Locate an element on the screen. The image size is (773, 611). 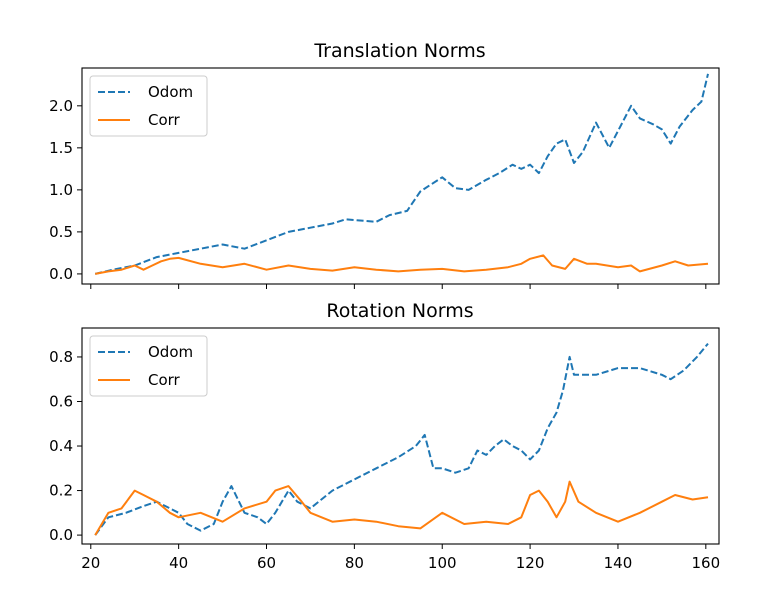
panel-title: Rotation Norms is located at coordinates (399, 311).